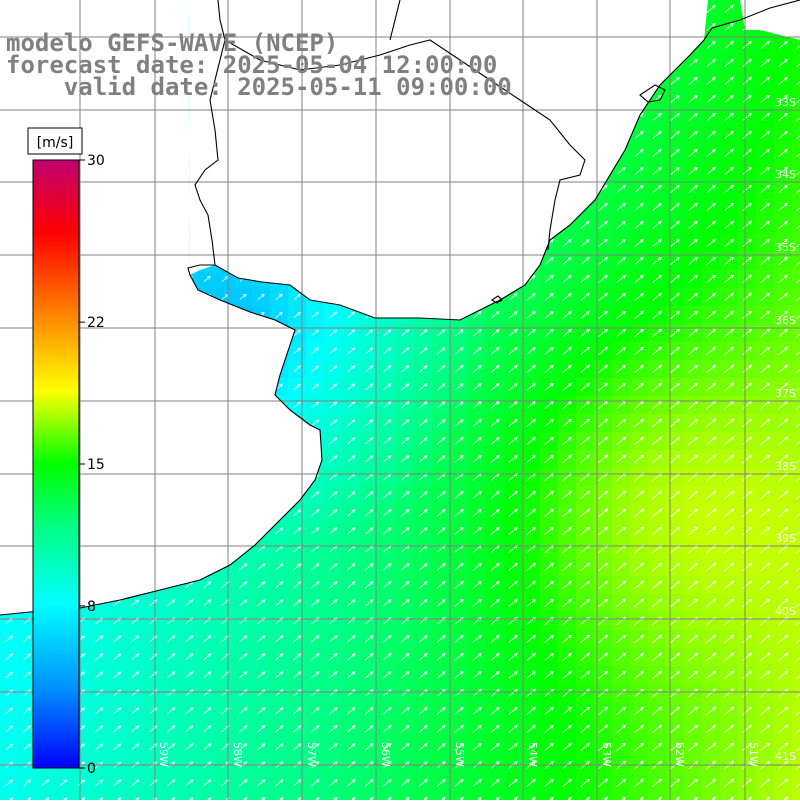 This screenshot has width=800, height=804. What do you see at coordinates (96, 161) in the screenshot?
I see `colorbar-tick-label: 30` at bounding box center [96, 161].